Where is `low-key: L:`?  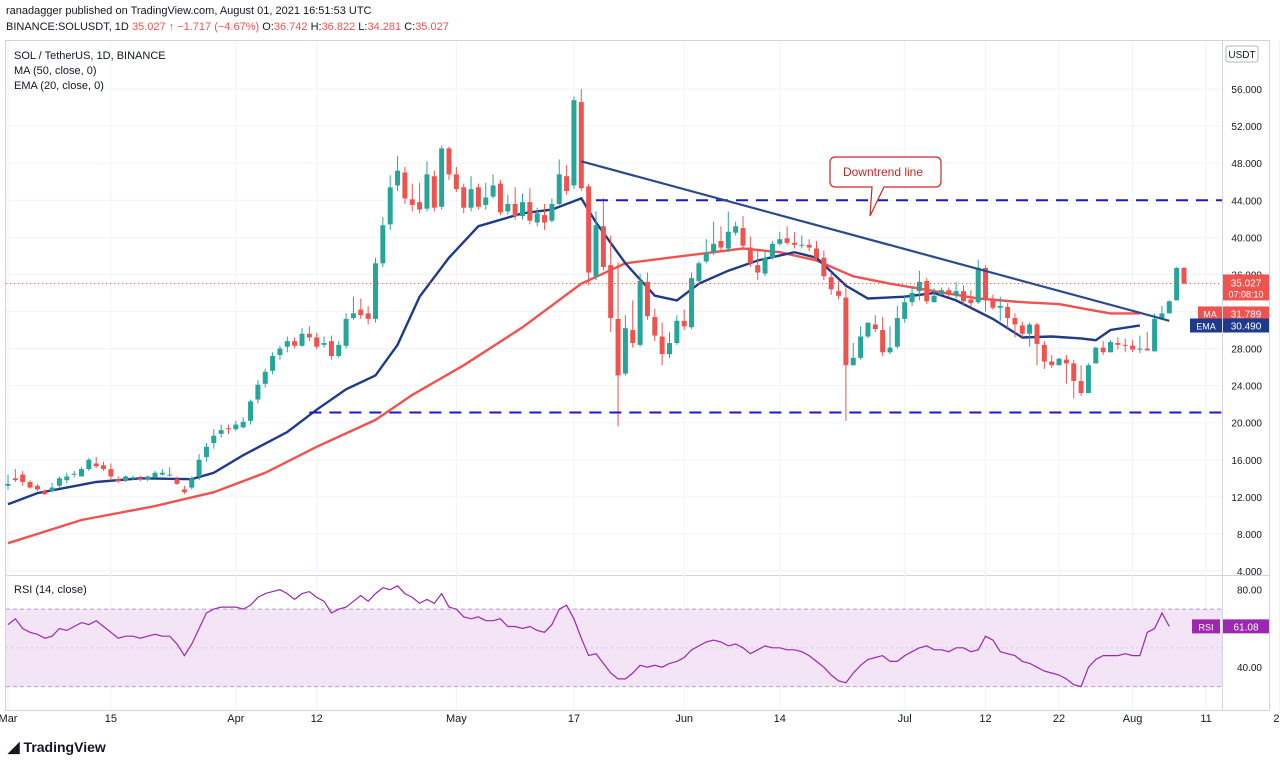
low-key: L: is located at coordinates (363, 27).